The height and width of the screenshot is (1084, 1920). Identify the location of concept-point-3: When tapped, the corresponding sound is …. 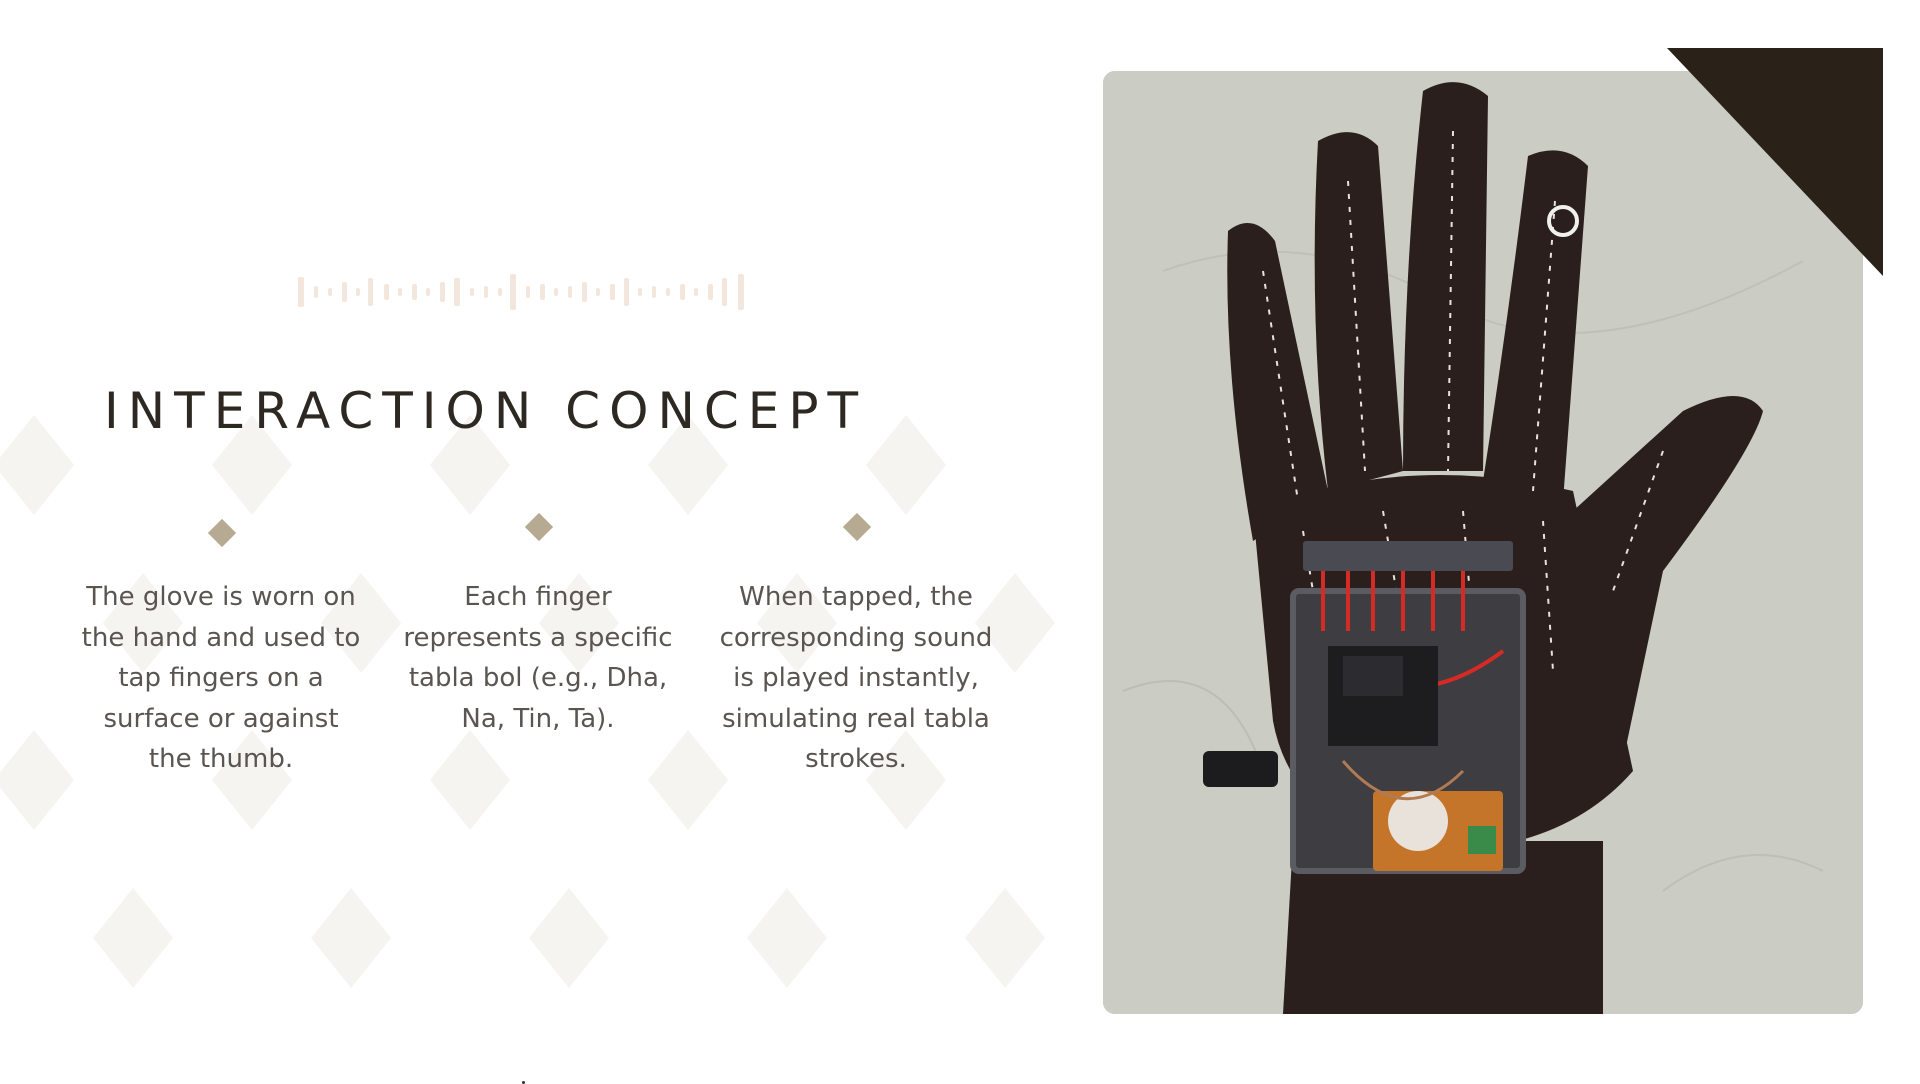
(856, 678).